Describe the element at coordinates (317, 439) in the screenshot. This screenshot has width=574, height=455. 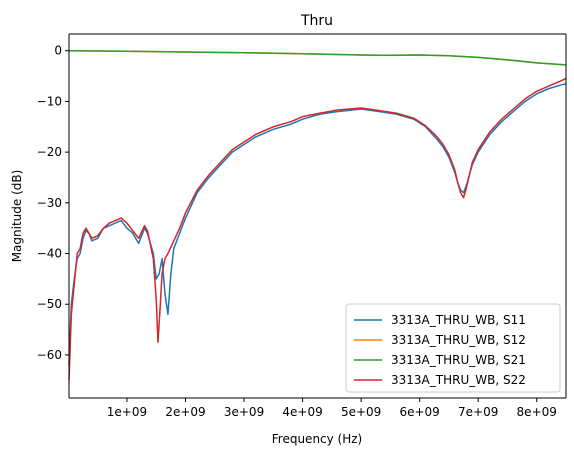
I see `x-axis-label: Frequency (Hz)` at that location.